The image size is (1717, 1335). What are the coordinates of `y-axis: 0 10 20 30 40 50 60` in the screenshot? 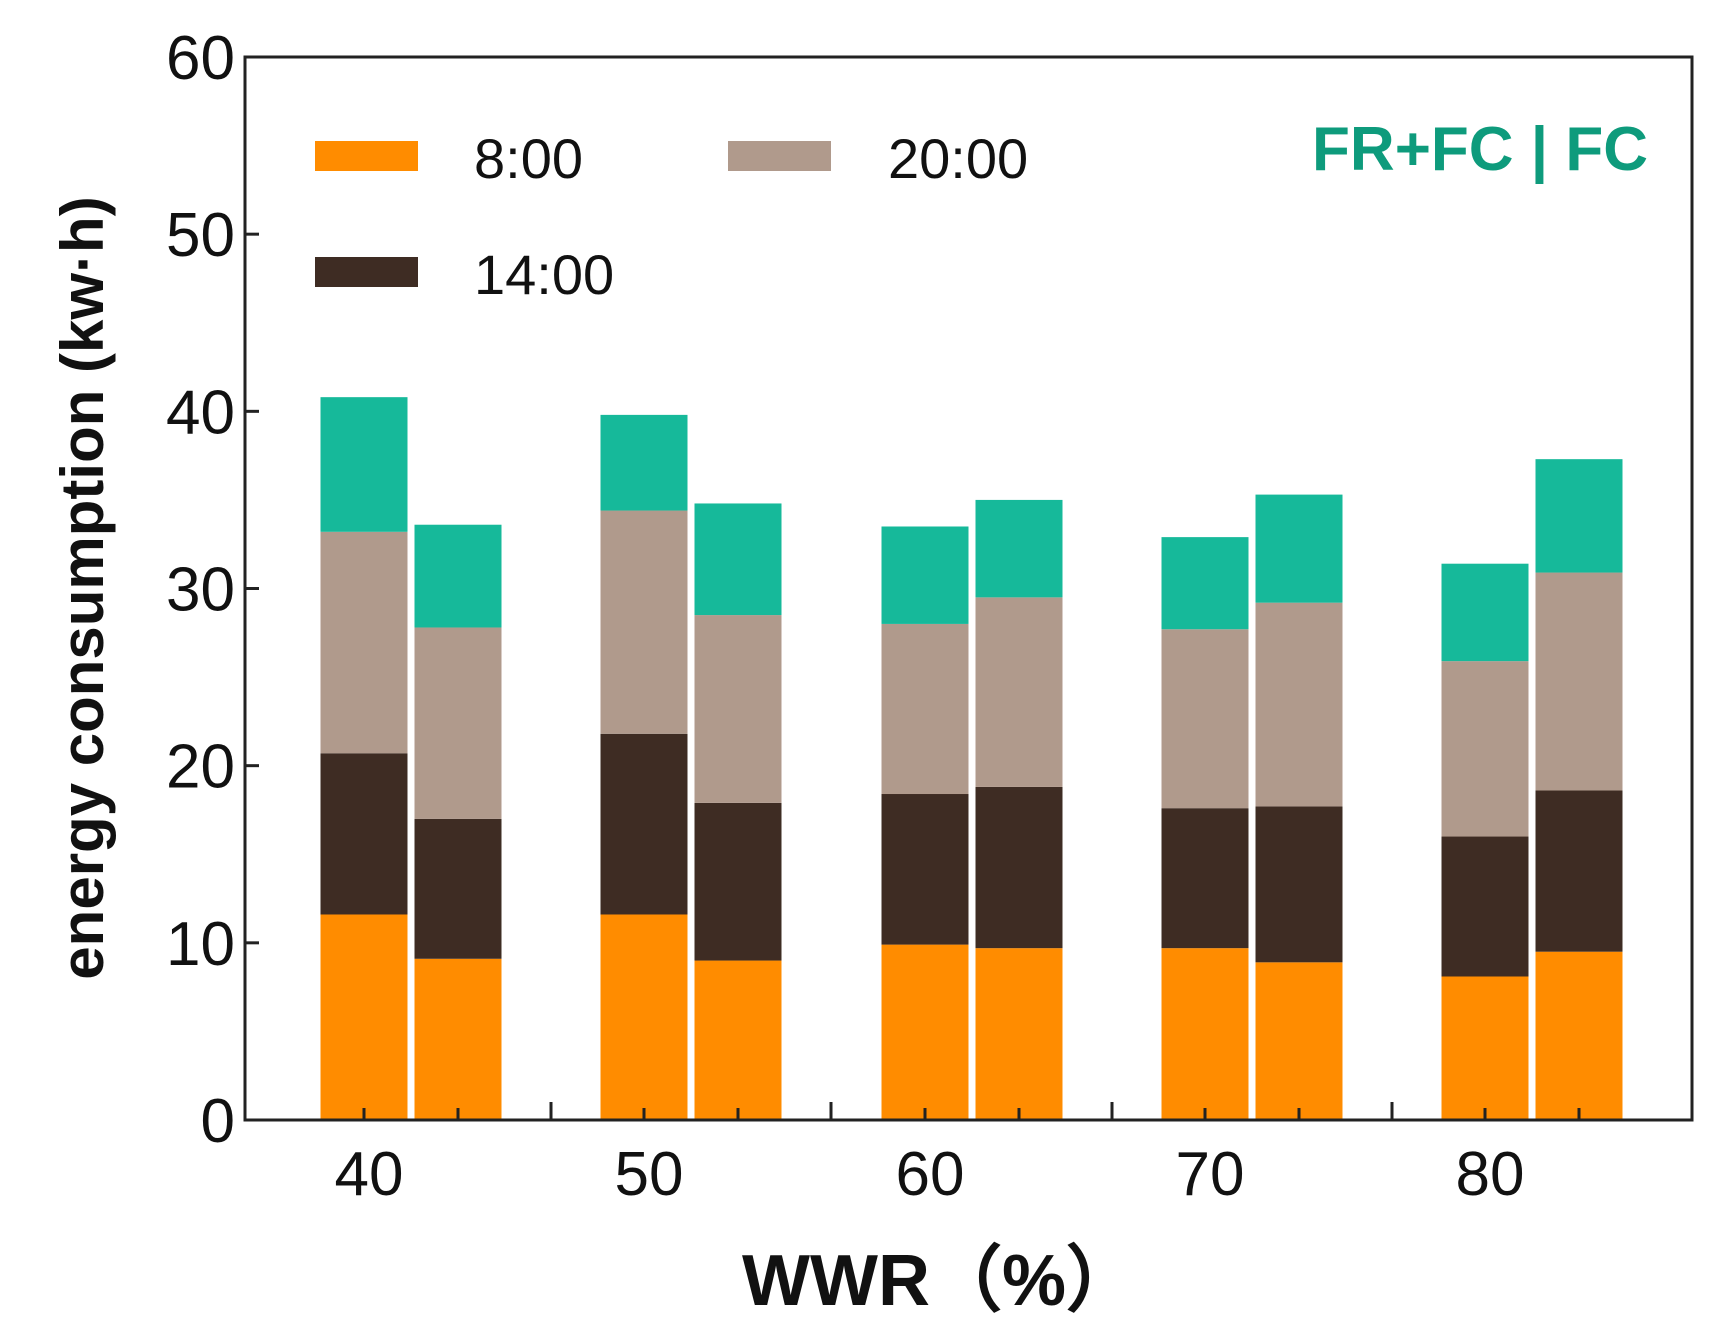 It's located at (212, 590).